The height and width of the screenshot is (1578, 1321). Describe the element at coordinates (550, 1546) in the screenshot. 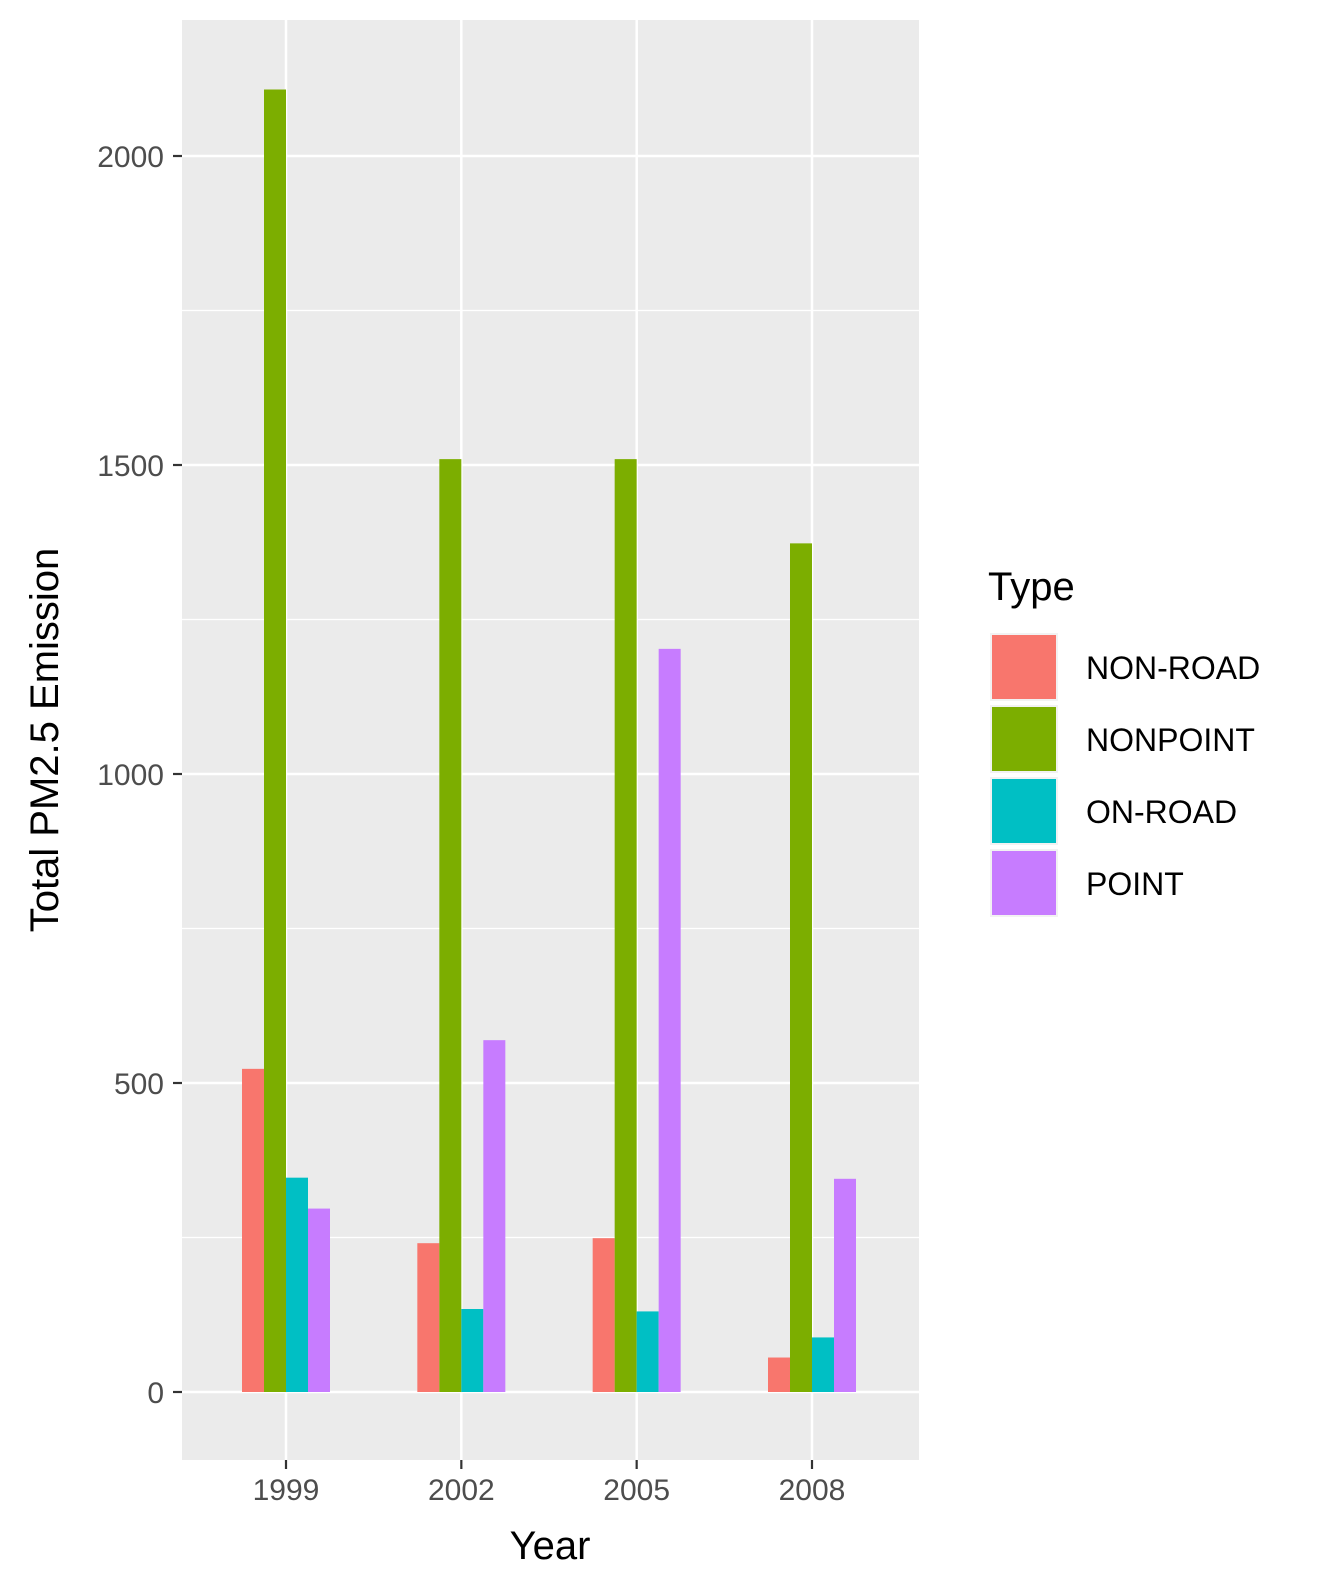

I see `x-axis-title: Year` at that location.